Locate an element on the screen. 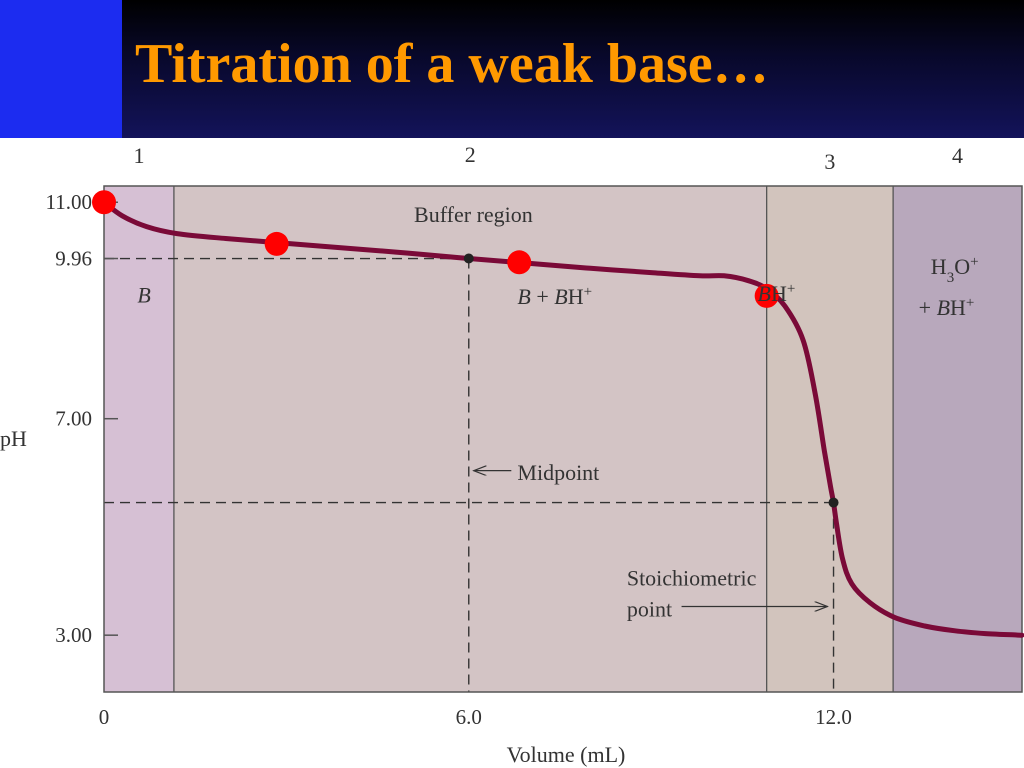 Image resolution: width=1024 pixels, height=768 pixels. region-label: BH+ is located at coordinates (777, 293).